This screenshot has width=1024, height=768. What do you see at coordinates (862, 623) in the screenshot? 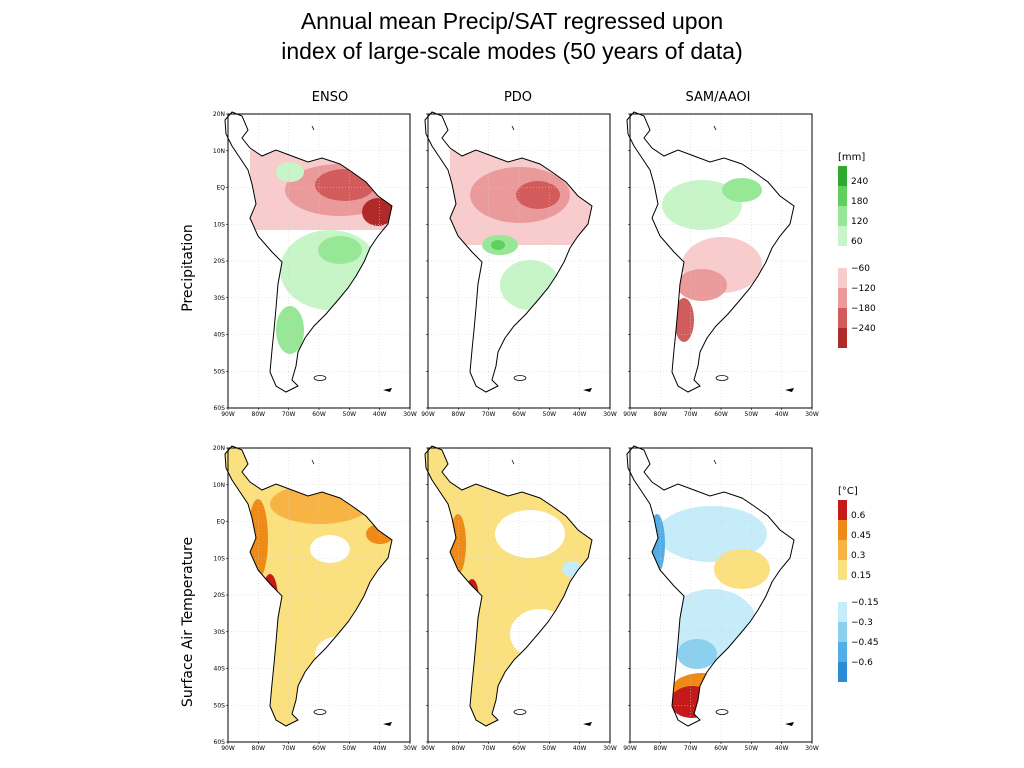
I see `colorbar-label: −0.3` at bounding box center [862, 623].